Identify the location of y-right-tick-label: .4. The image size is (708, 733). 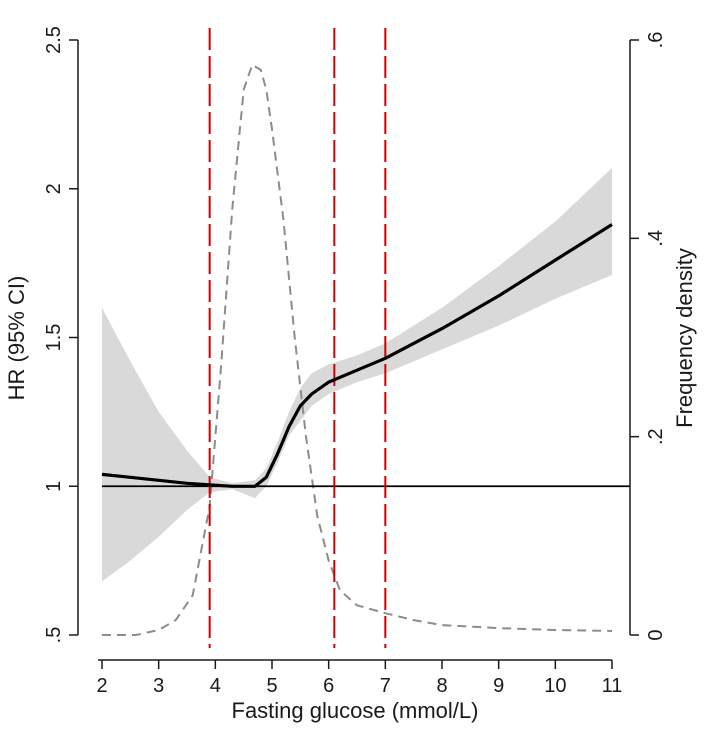
(656, 238).